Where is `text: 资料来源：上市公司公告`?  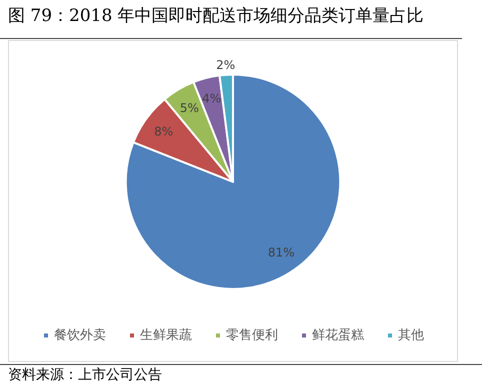 text: 资料来源：上市公司公告 is located at coordinates (85, 375).